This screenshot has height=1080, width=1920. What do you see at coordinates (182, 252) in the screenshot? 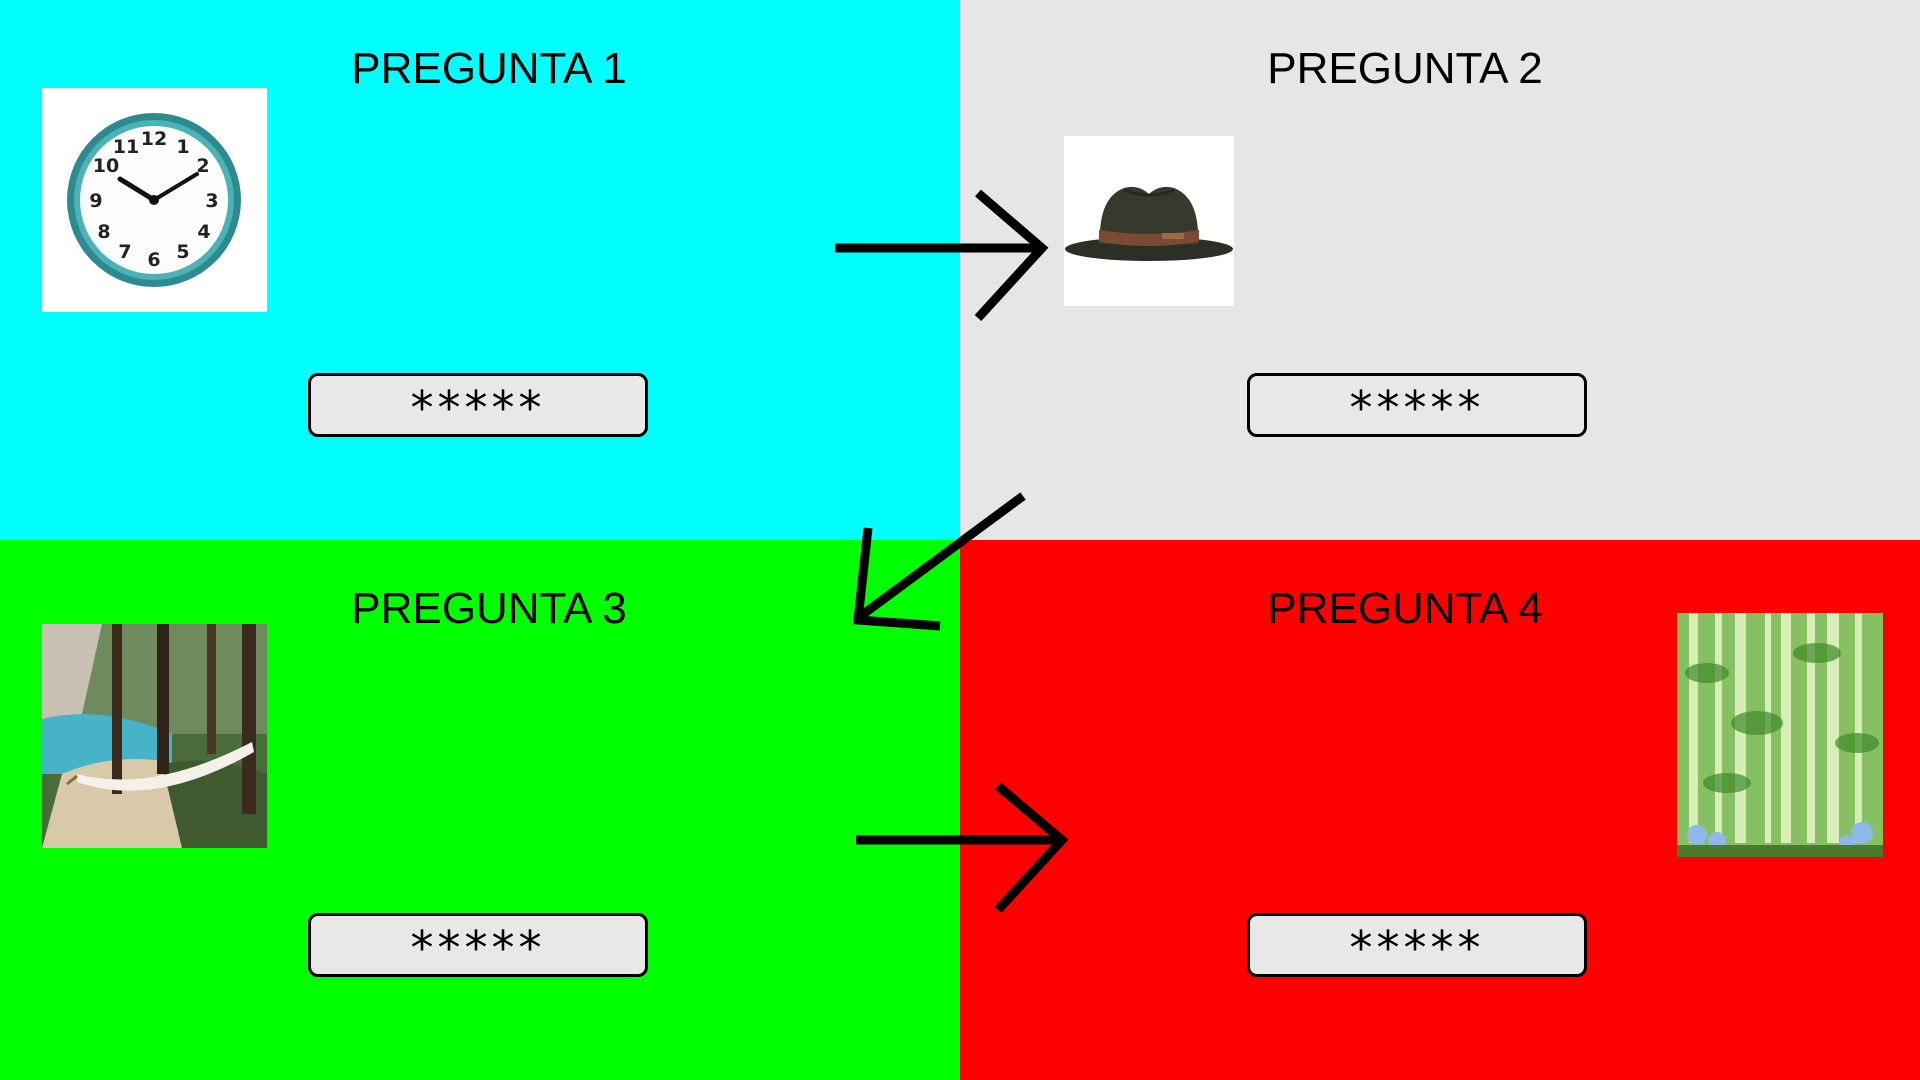
I see `svg-text: 5` at bounding box center [182, 252].